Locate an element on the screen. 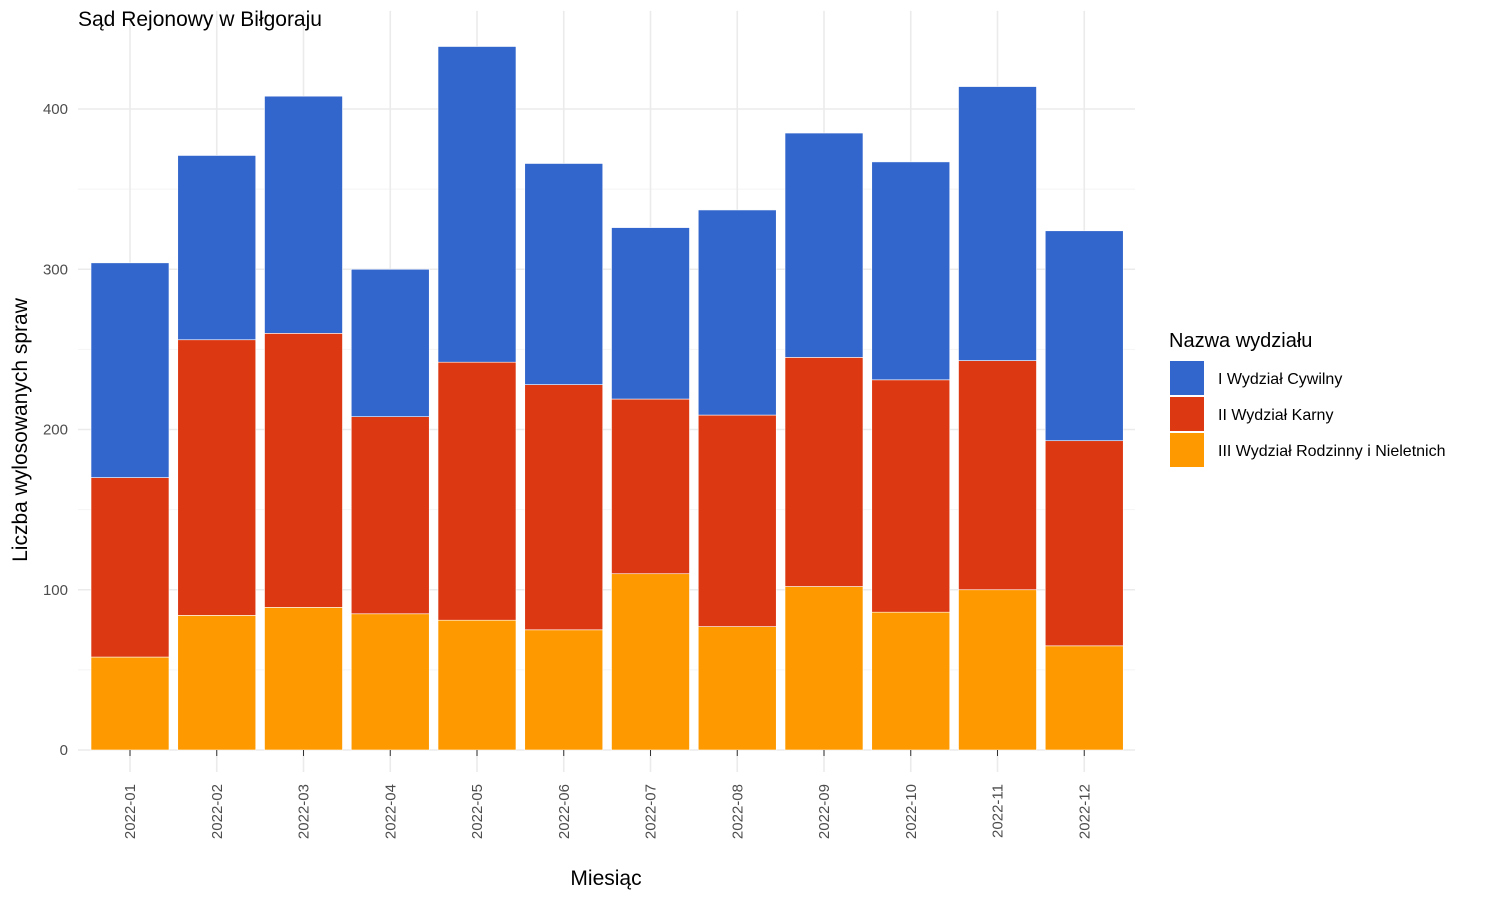  y-tick-label: 100 is located at coordinates (55, 590).